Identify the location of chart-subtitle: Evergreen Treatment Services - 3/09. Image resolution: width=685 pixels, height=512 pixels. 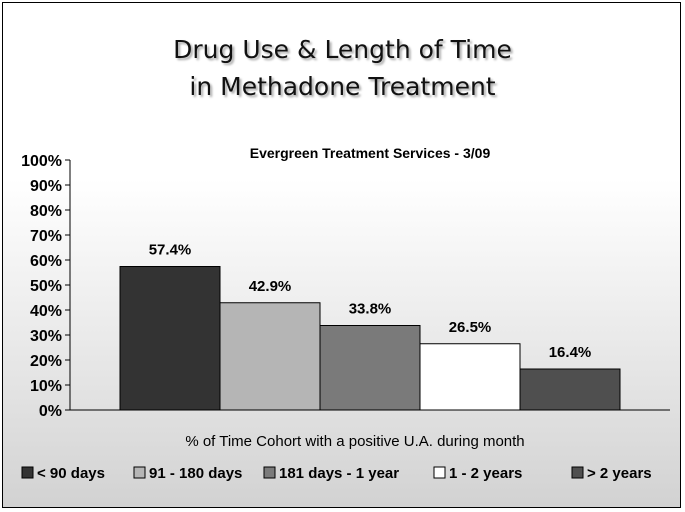
(370, 153).